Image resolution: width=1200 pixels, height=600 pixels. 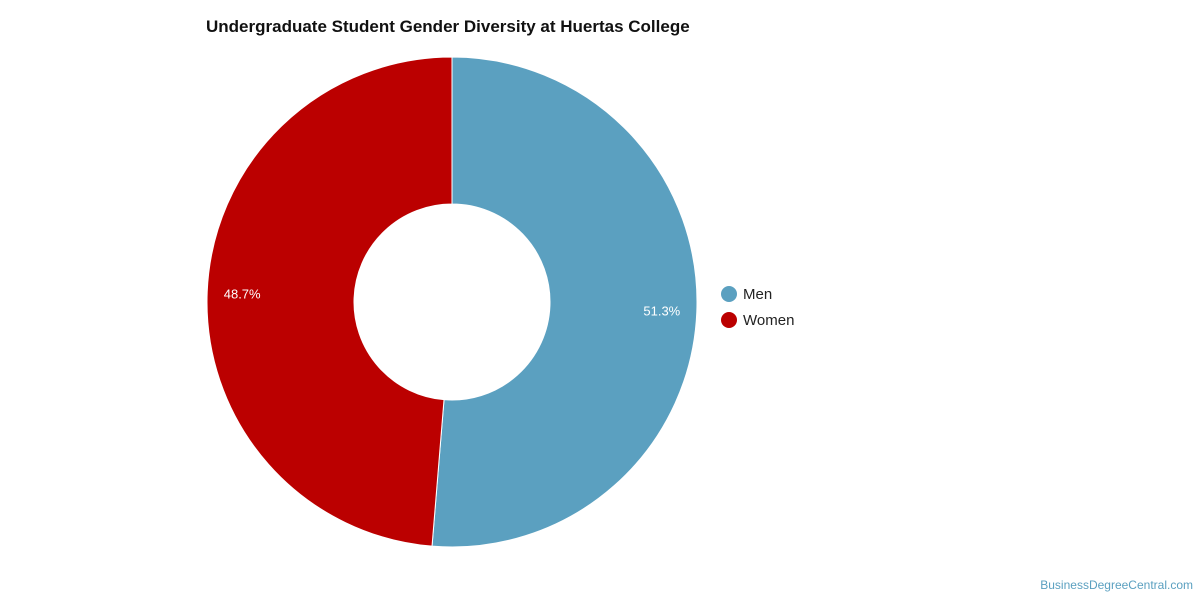 What do you see at coordinates (729, 294) in the screenshot?
I see `legend-swatch-men` at bounding box center [729, 294].